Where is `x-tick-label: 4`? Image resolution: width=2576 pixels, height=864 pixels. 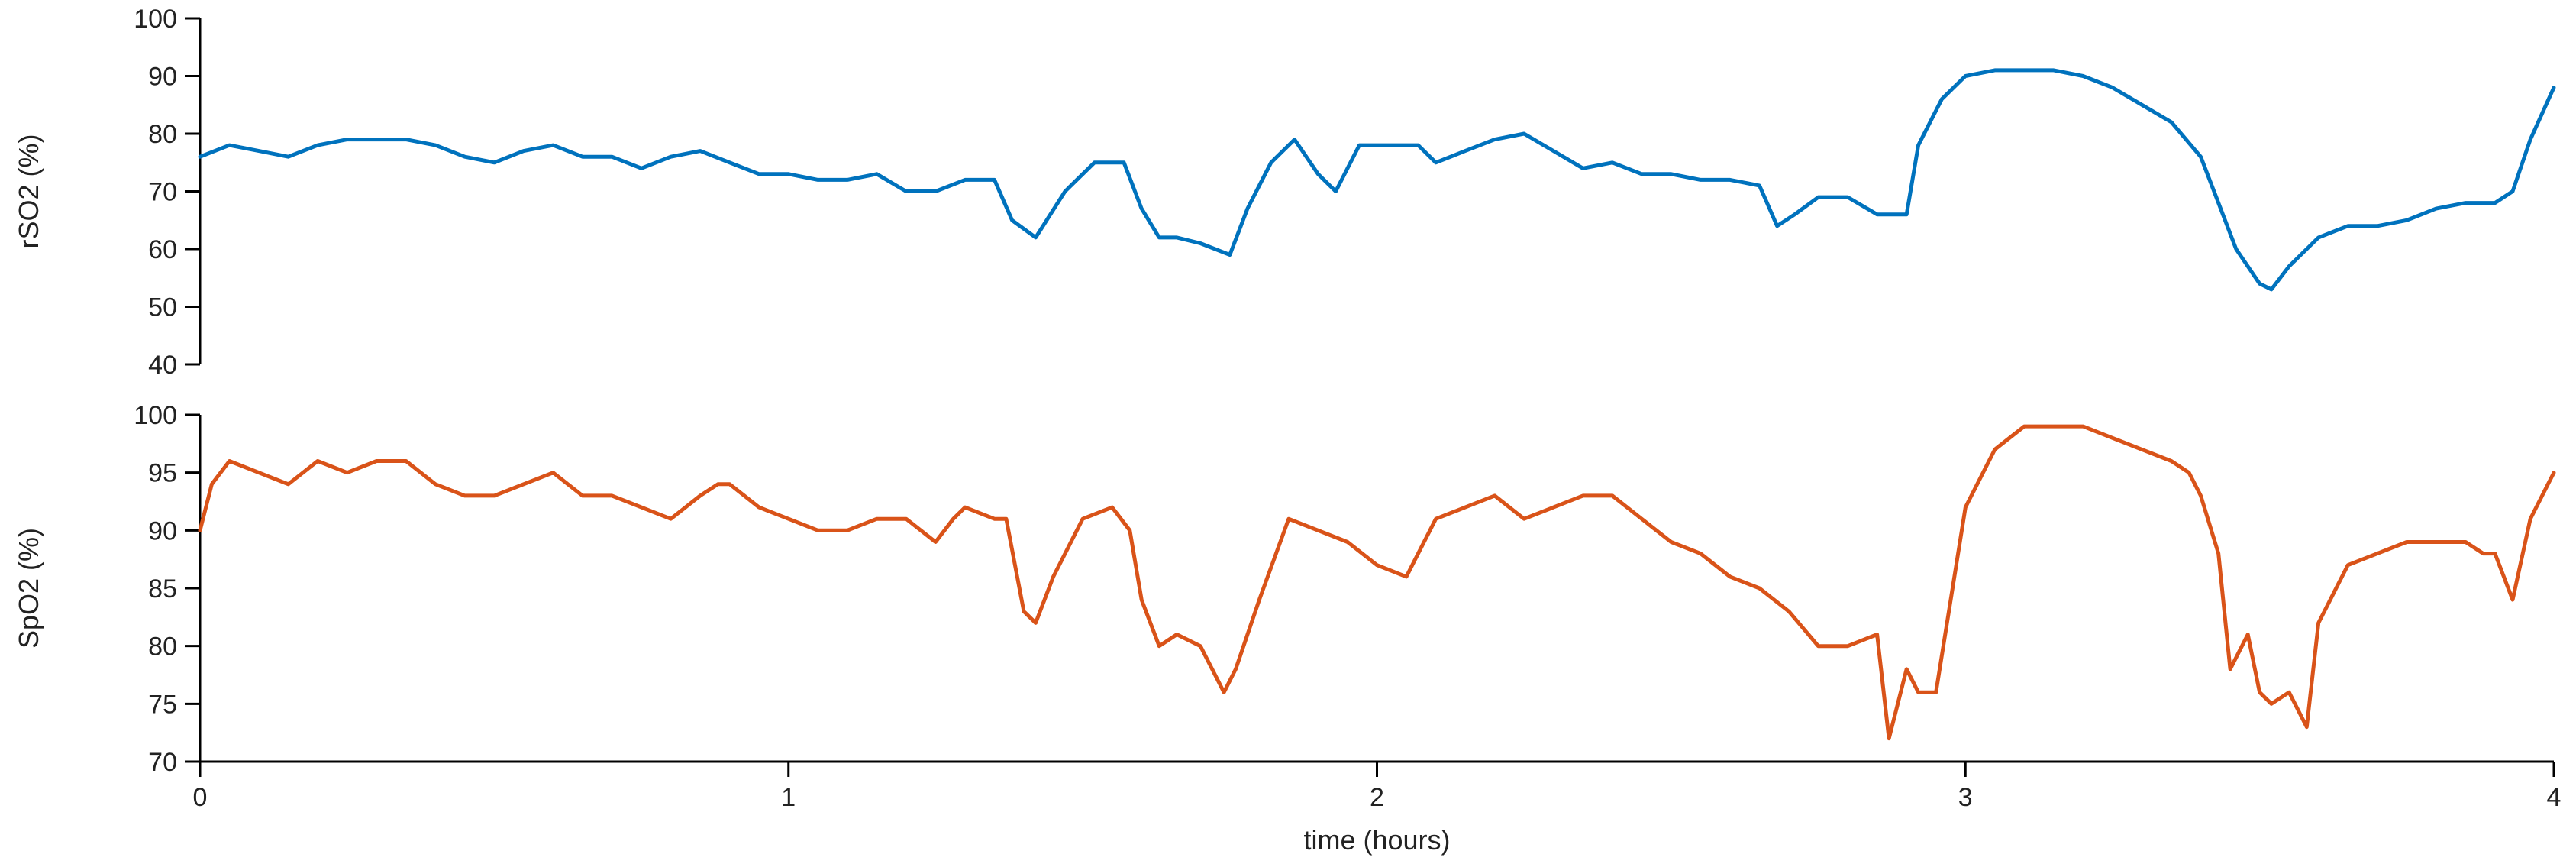
x-tick-label: 4 is located at coordinates (2554, 797).